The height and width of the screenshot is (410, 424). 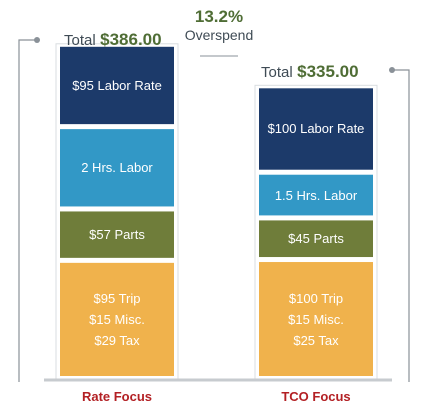 What do you see at coordinates (117, 396) in the screenshot?
I see `category-label-rate-focus: Rate Focus` at bounding box center [117, 396].